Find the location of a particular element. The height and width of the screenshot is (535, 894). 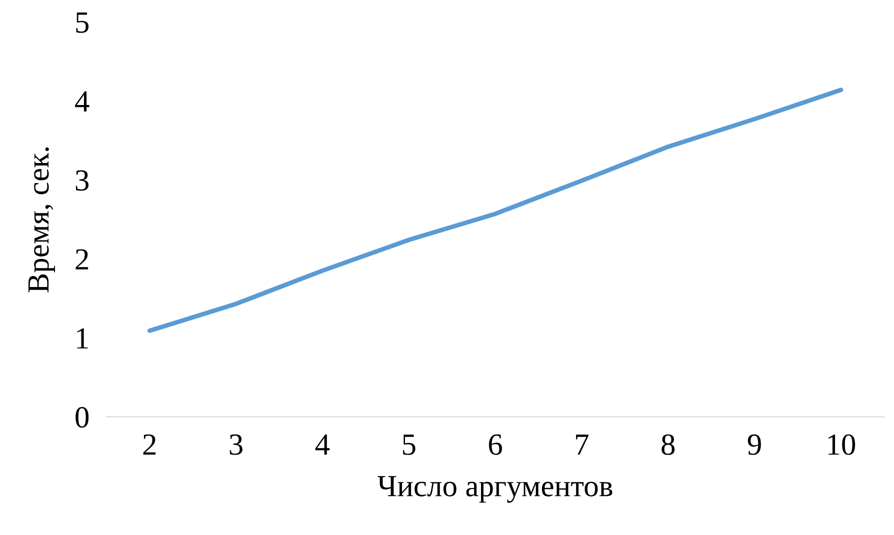

x-tick-label: 2 is located at coordinates (149, 444).